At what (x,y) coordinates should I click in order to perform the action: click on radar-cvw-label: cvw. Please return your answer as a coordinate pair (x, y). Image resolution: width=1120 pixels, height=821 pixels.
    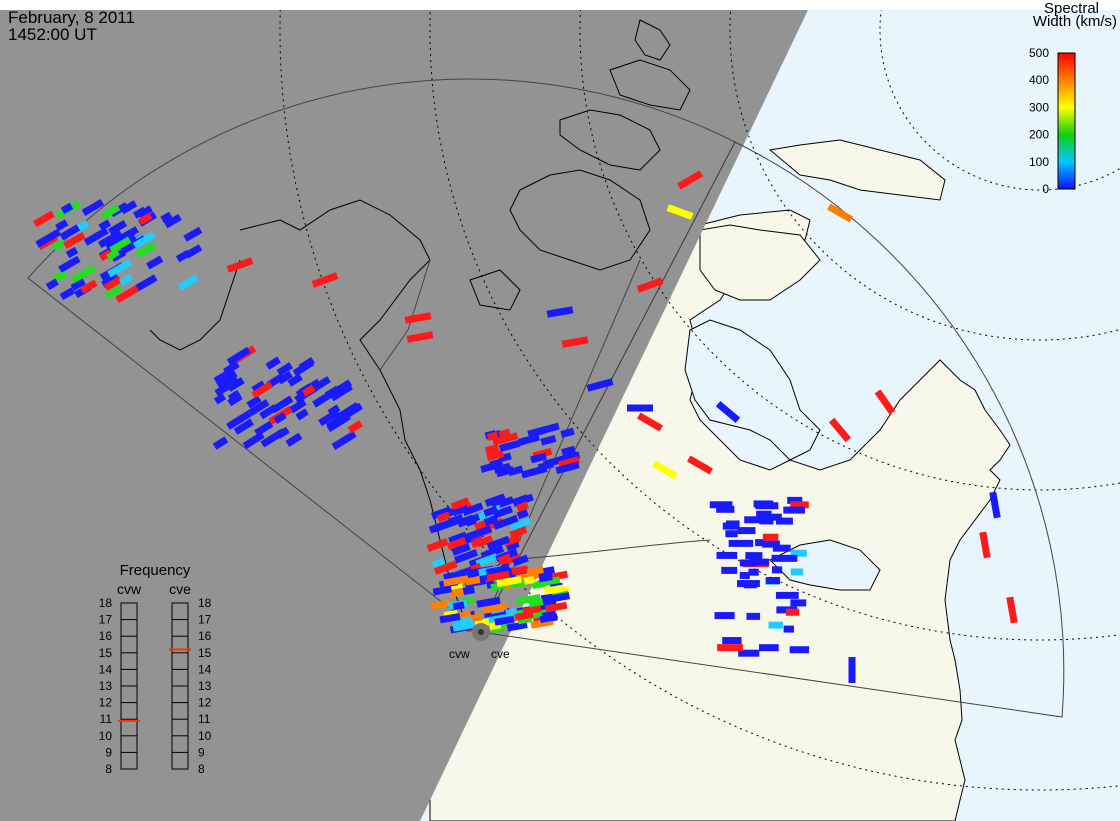
    Looking at the image, I should click on (459, 654).